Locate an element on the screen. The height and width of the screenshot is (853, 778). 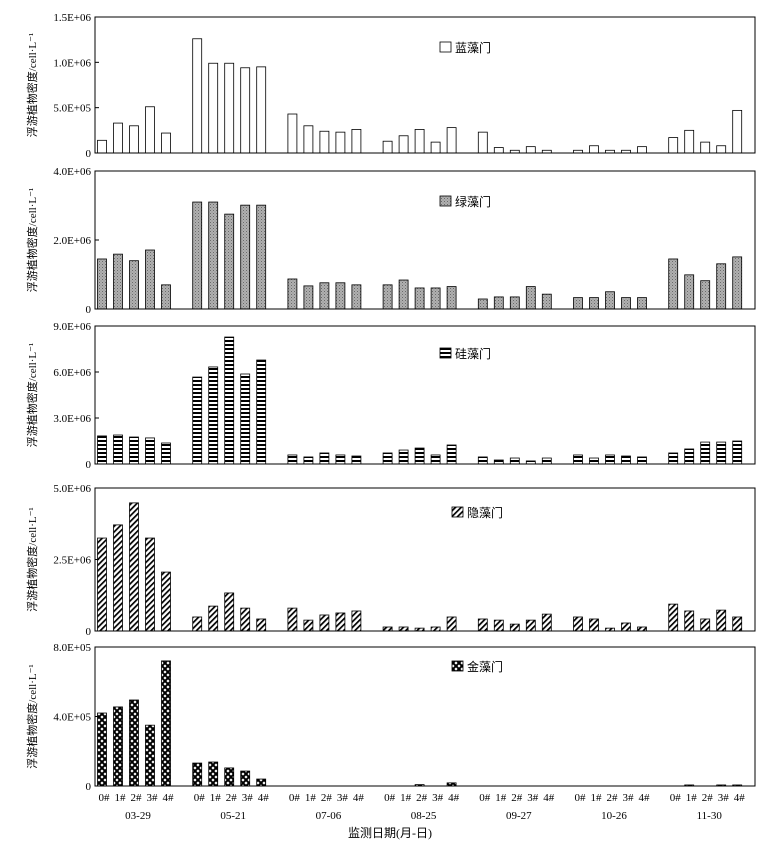
bar-panel5-date03-29-station1 is located at coordinates (118, 746).